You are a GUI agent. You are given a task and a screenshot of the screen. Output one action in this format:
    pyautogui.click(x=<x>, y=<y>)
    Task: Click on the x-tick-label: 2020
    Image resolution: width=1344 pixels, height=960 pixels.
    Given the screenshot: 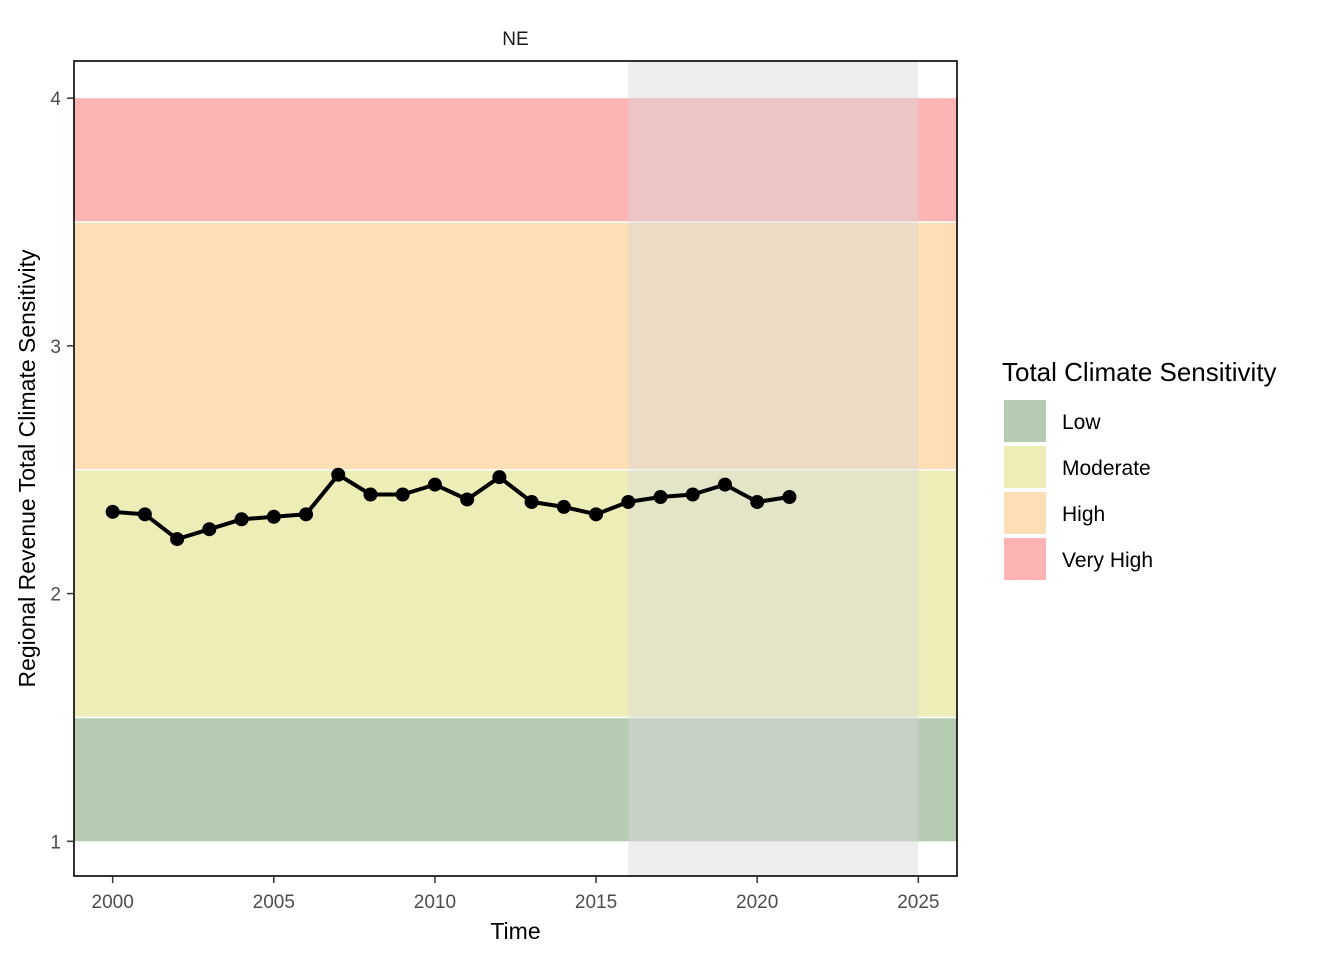 What is the action you would take?
    pyautogui.click(x=757, y=902)
    